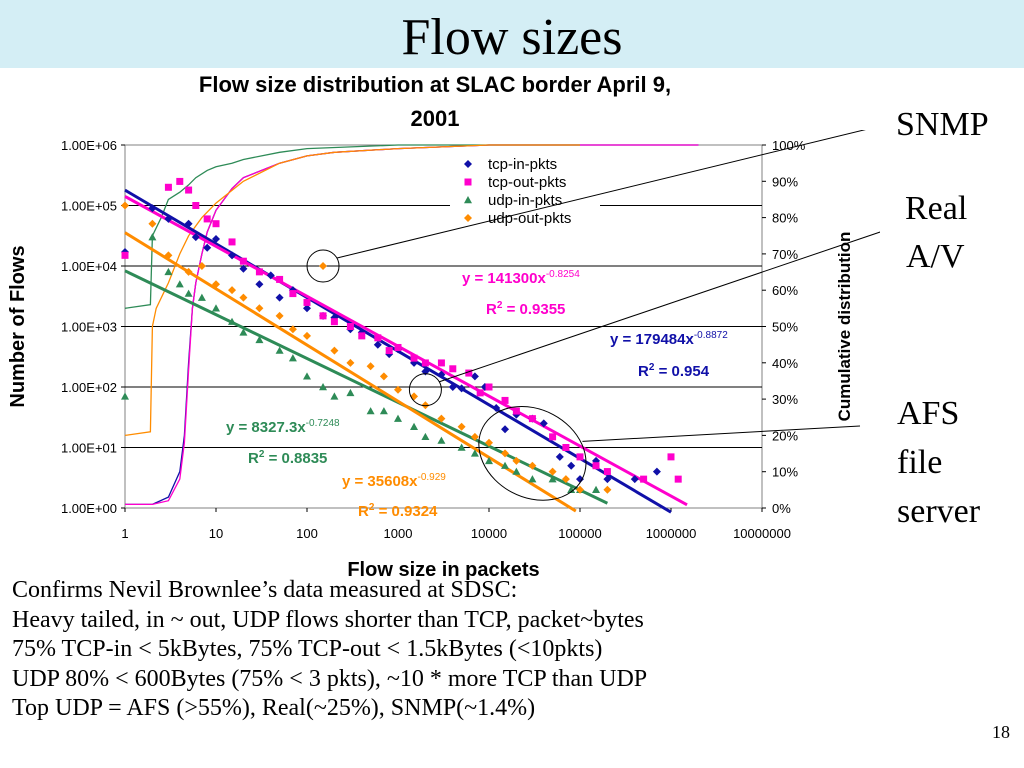 The height and width of the screenshot is (768, 1024). What do you see at coordinates (398, 511) in the screenshot?
I see `trendline-r2: R2 = 0.9324` at bounding box center [398, 511].